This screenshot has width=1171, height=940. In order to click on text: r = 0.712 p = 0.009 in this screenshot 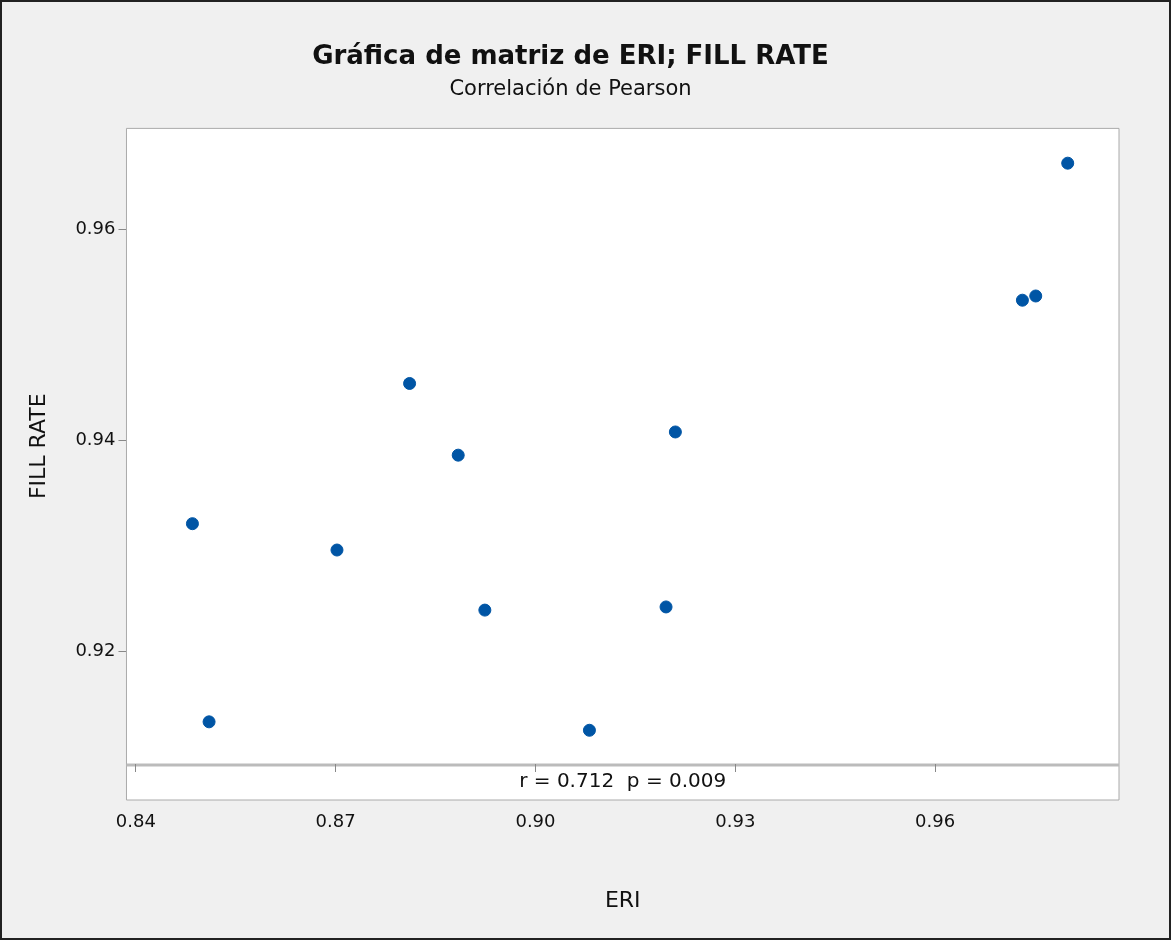, I will do `click(623, 780)`.